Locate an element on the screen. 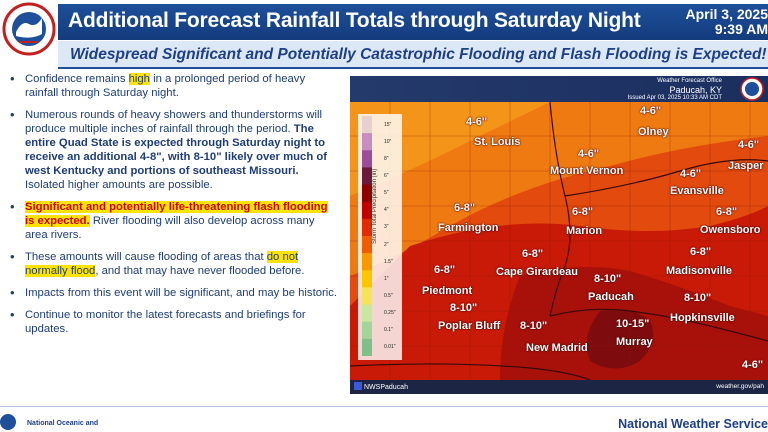  legend-tick-label: 15" is located at coordinates (388, 124).